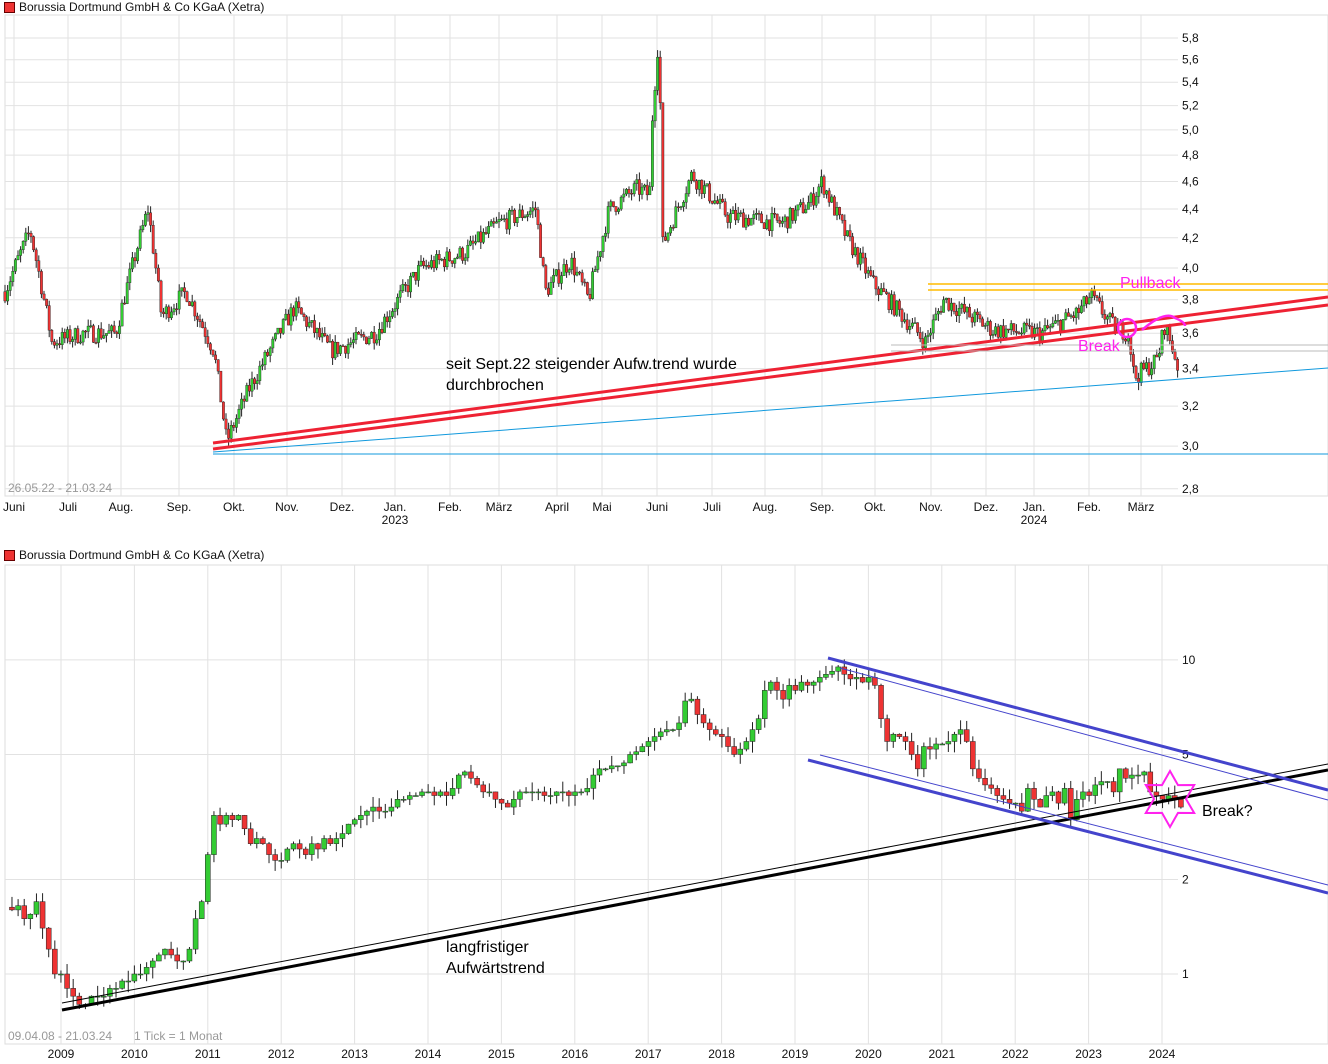 This screenshot has width=1328, height=1064. I want to click on tick-note: 1 Tick = 1 Monat, so click(178, 1036).